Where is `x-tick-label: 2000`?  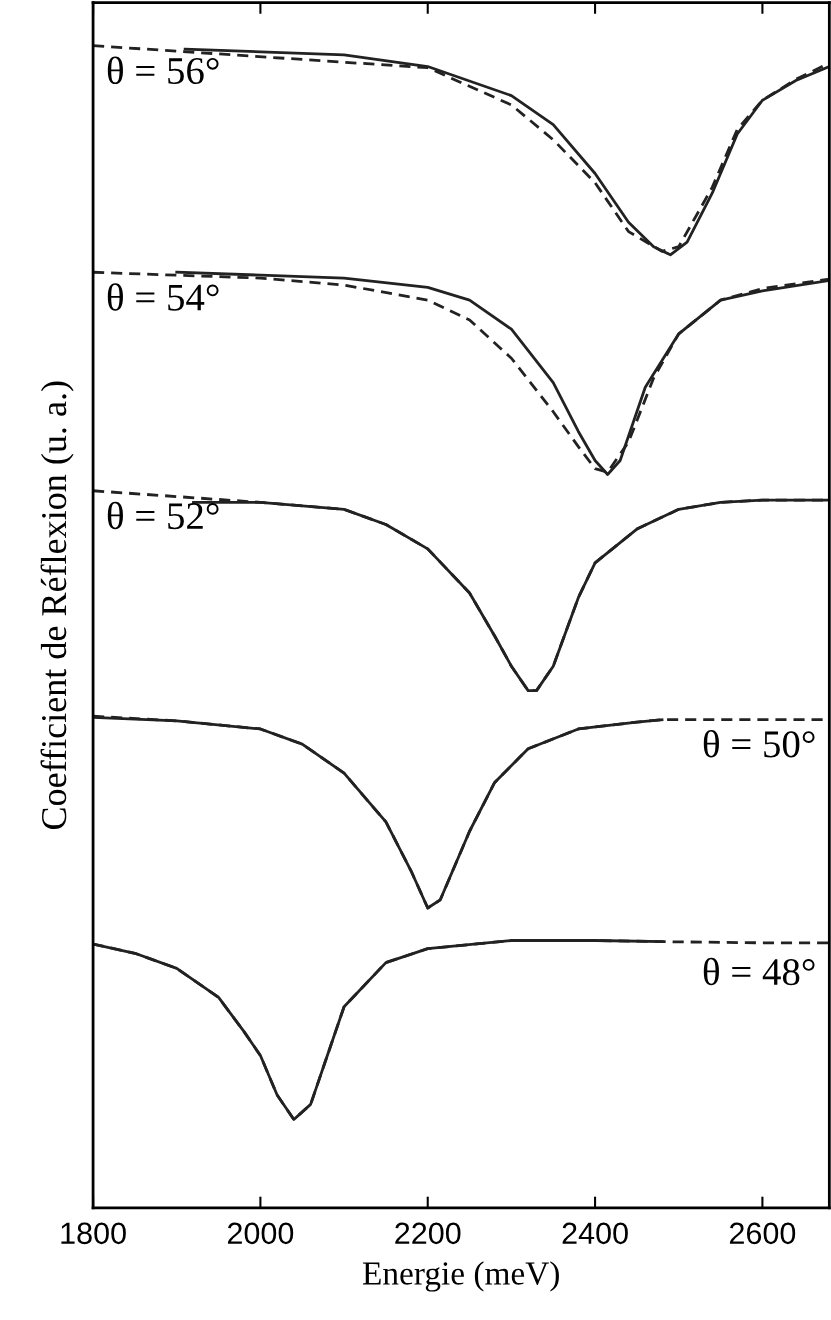
x-tick-label: 2000 is located at coordinates (260, 1233).